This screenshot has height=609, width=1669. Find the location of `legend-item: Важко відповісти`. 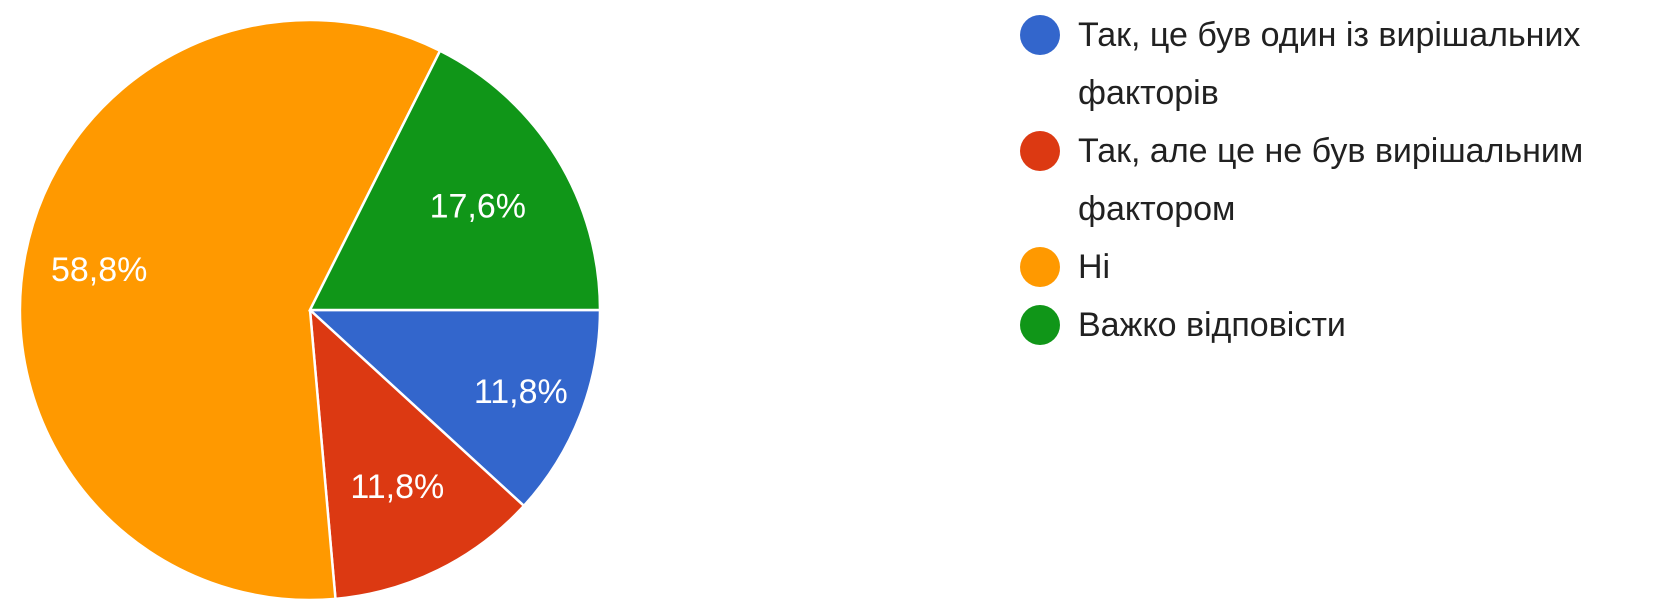

legend-item: Важко відповісти is located at coordinates (1339, 325).